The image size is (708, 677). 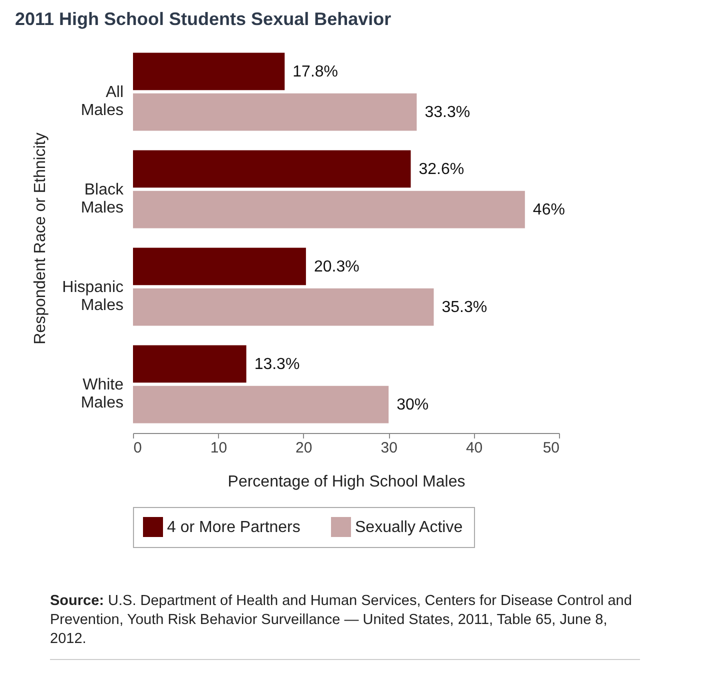 What do you see at coordinates (102, 198) in the screenshot?
I see `y-tick-label: Black Males` at bounding box center [102, 198].